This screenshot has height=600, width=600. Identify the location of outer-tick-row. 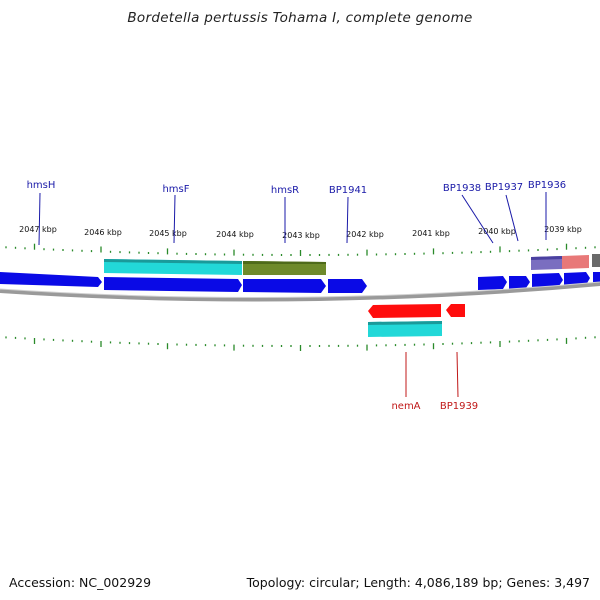
(300, 249).